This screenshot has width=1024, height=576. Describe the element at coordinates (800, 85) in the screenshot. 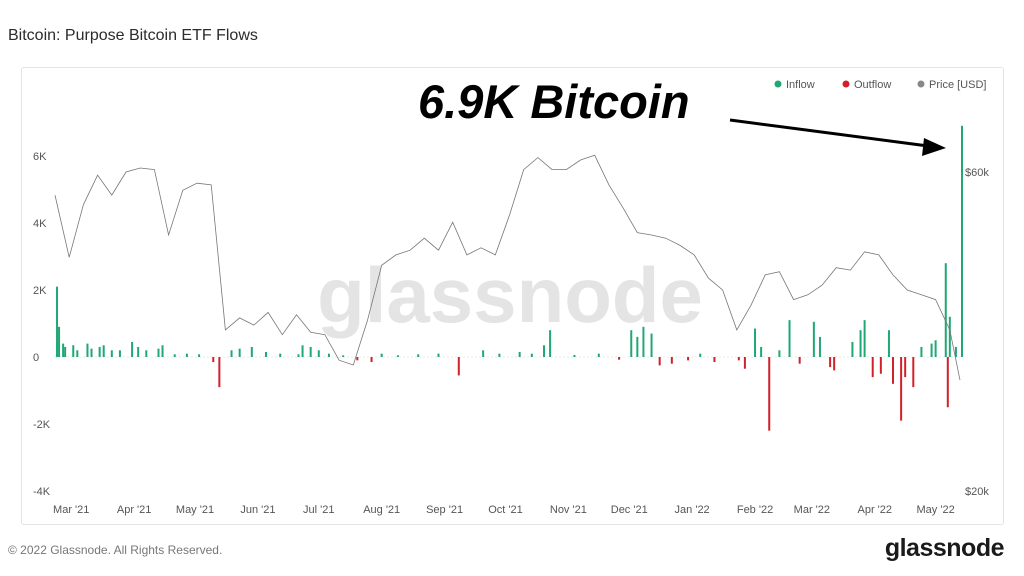

I see `legend-item: Inflow` at that location.